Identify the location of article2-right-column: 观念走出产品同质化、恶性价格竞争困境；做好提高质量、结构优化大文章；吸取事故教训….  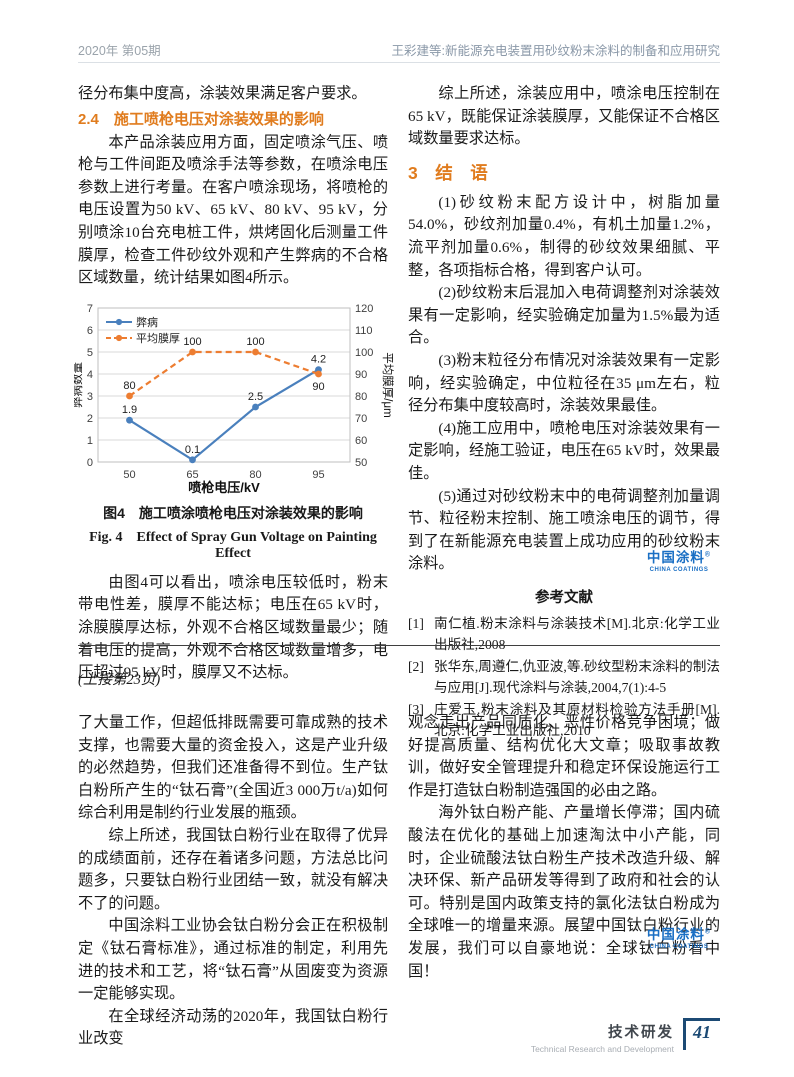
(564, 847).